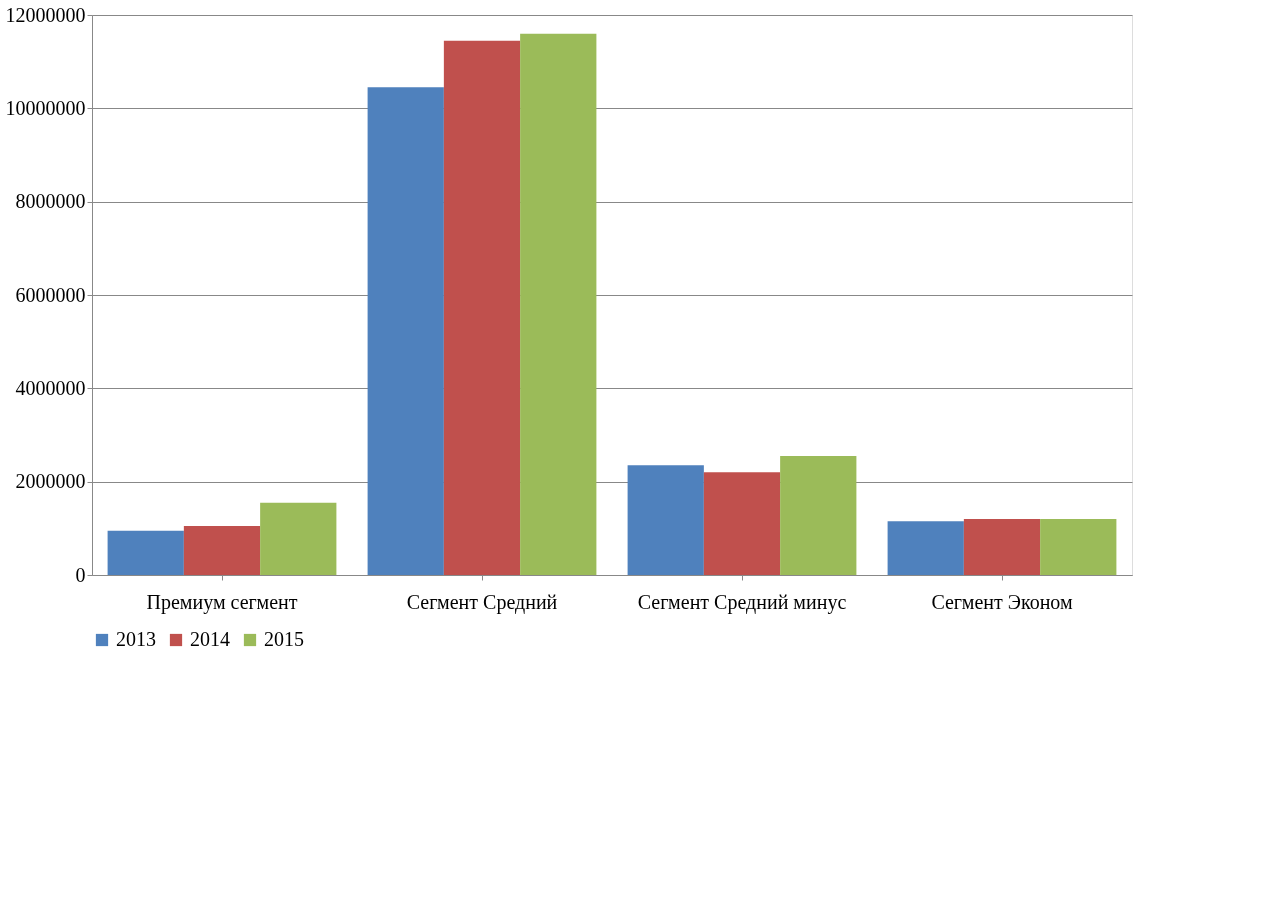 The width and height of the screenshot is (1264, 918). Describe the element at coordinates (1002, 601) in the screenshot. I see `x-tick-label: Сегмент Эконом` at that location.